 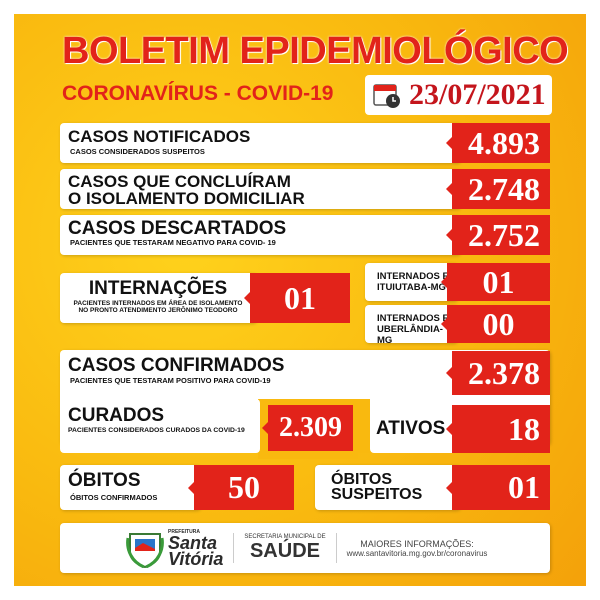 What do you see at coordinates (307, 428) in the screenshot?
I see `value-curados: 2.309` at bounding box center [307, 428].